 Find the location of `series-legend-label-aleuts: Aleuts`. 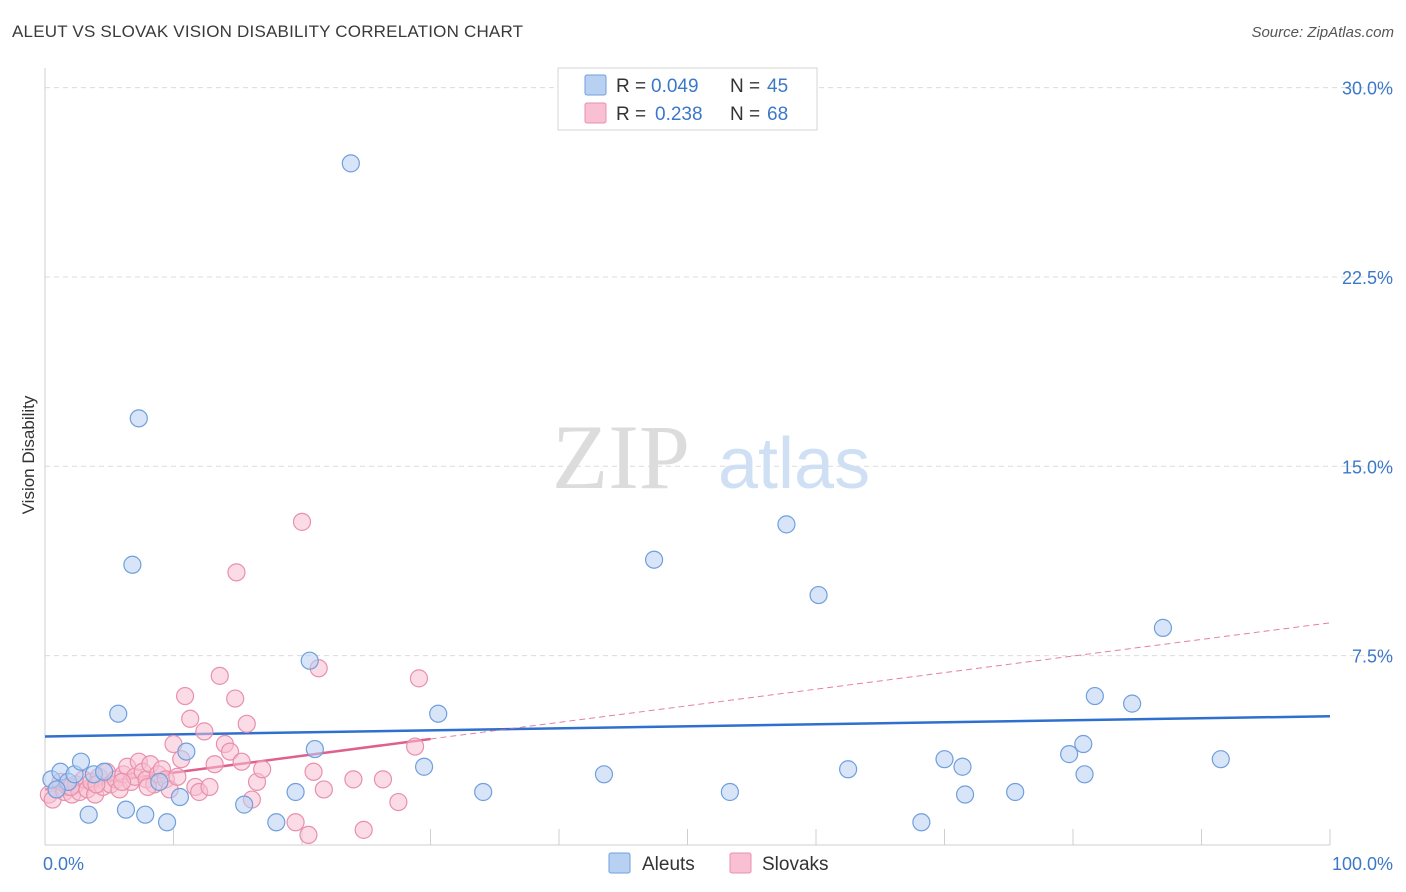

series-legend-label-aleuts: Aleuts is located at coordinates (668, 864).